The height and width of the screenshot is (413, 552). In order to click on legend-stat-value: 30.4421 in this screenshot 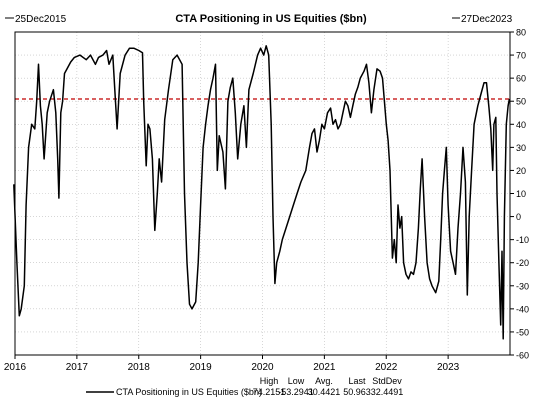, I will do `click(324, 392)`.